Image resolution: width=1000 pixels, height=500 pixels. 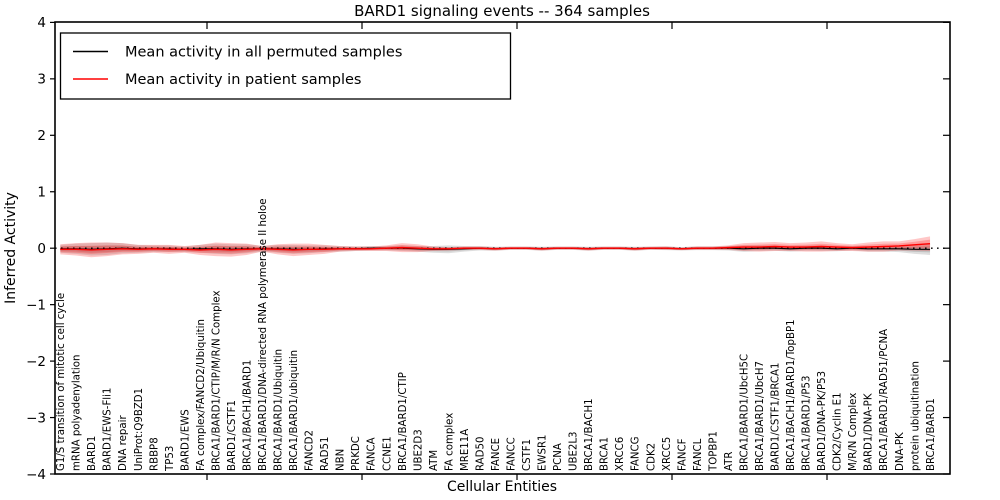 What do you see at coordinates (11, 248) in the screenshot?
I see `y-axis-label: Inferred Activity` at bounding box center [11, 248].